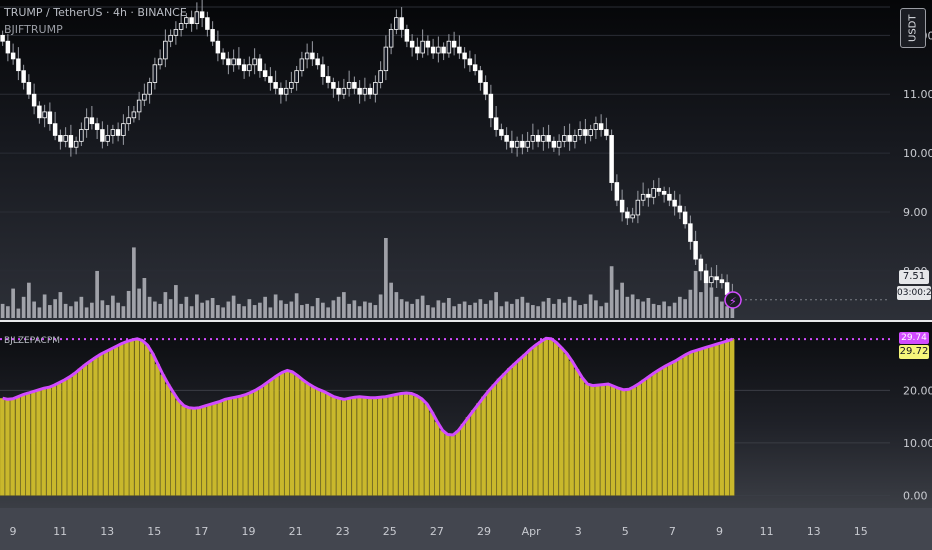 The image size is (932, 550). Describe the element at coordinates (913, 28) in the screenshot. I see `currency-button: USDT` at that location.